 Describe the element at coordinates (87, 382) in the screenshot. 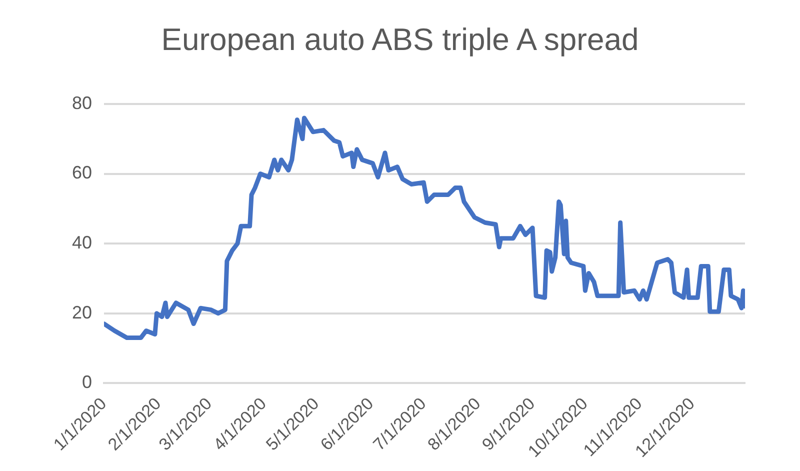

I see `y-tick-label: 0` at that location.